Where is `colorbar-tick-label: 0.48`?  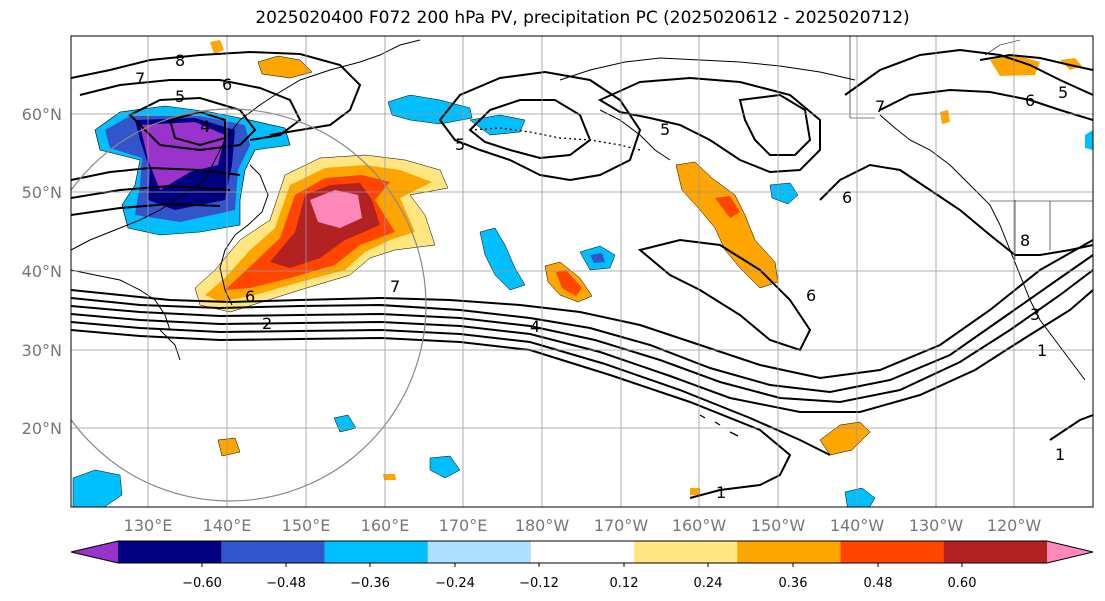
colorbar-tick-label: 0.48 is located at coordinates (878, 583).